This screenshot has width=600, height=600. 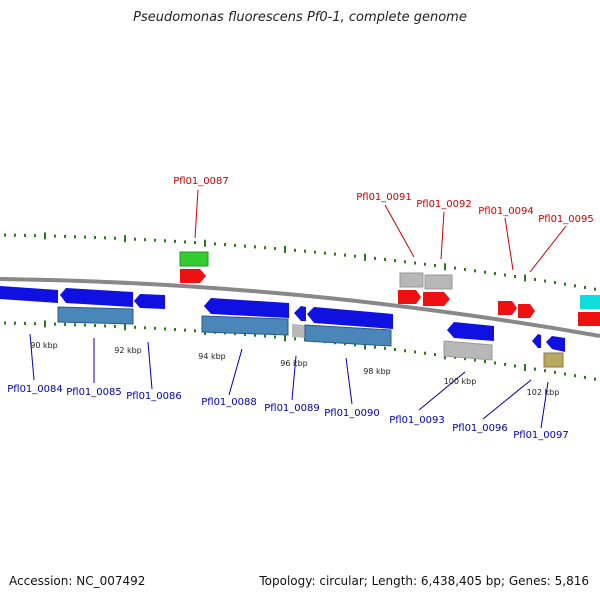 I want to click on gene-label: Pfl01_0088, so click(x=229, y=402).